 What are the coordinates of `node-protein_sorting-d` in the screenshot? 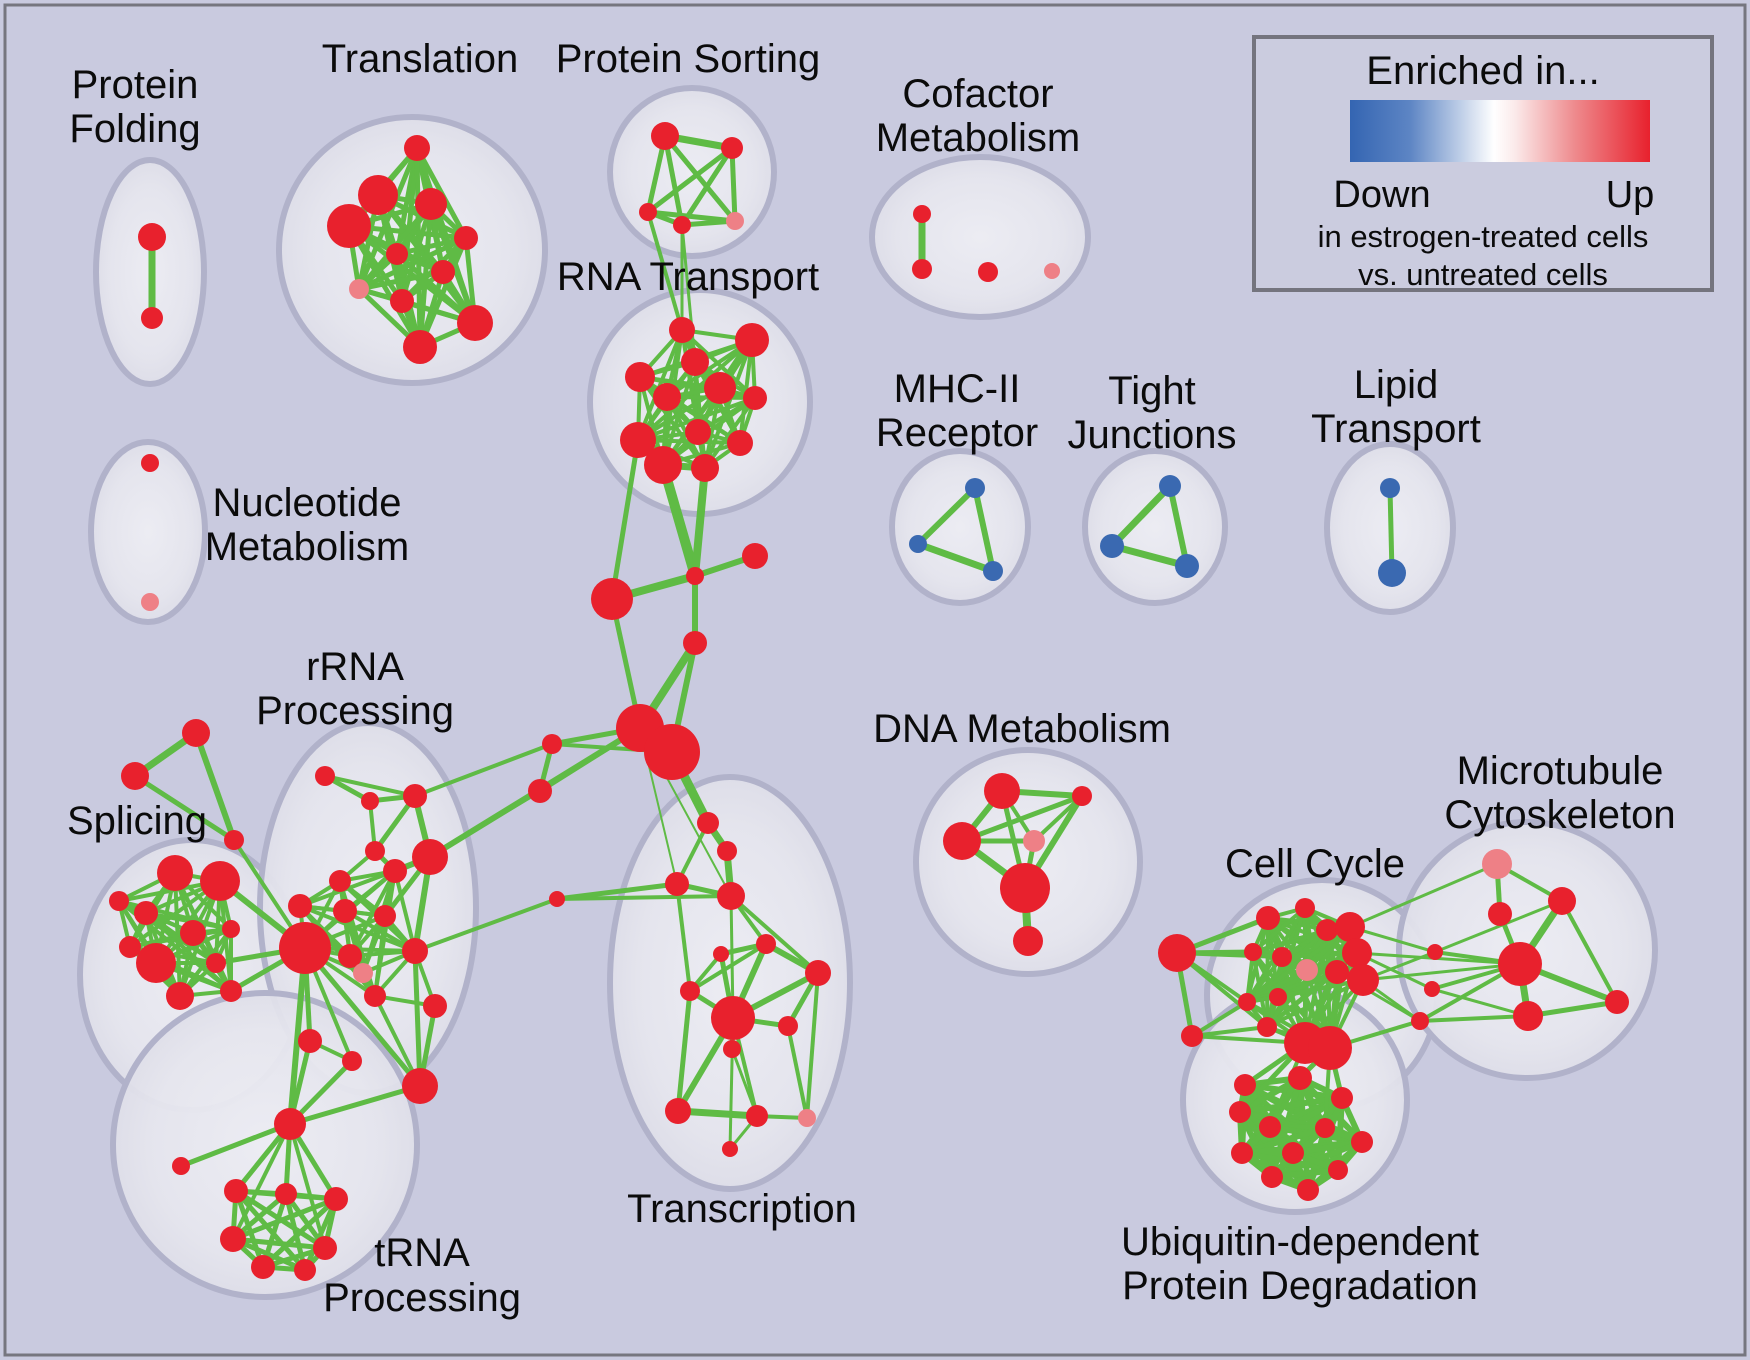 It's located at (682, 225).